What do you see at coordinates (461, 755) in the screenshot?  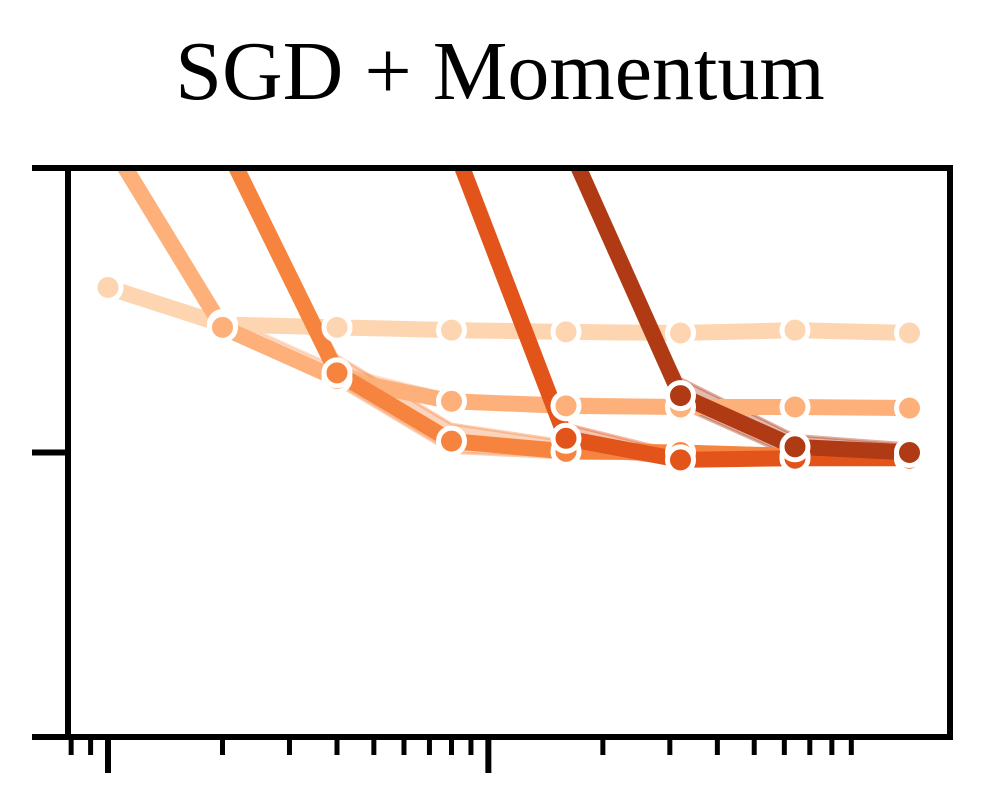 I see `x-ticks` at bounding box center [461, 755].